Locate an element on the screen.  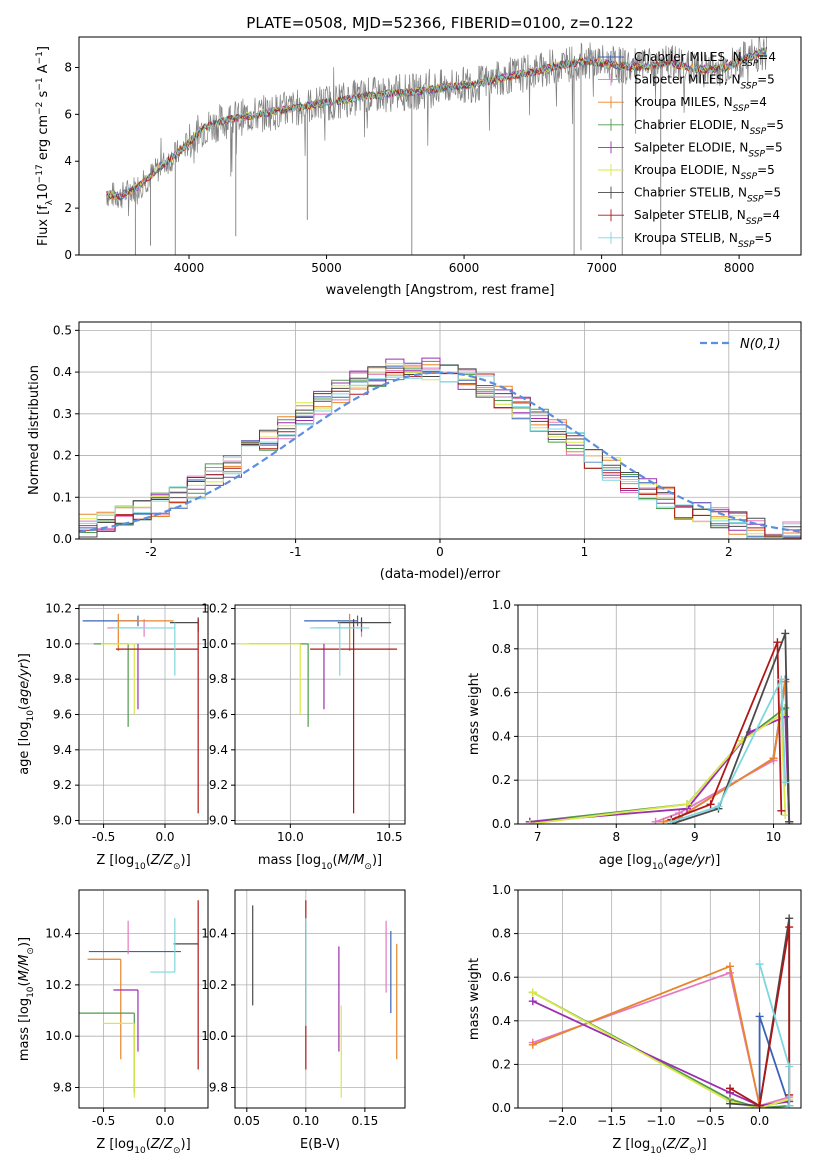
x-tick-label: 10.0 is located at coordinates (290, 837).